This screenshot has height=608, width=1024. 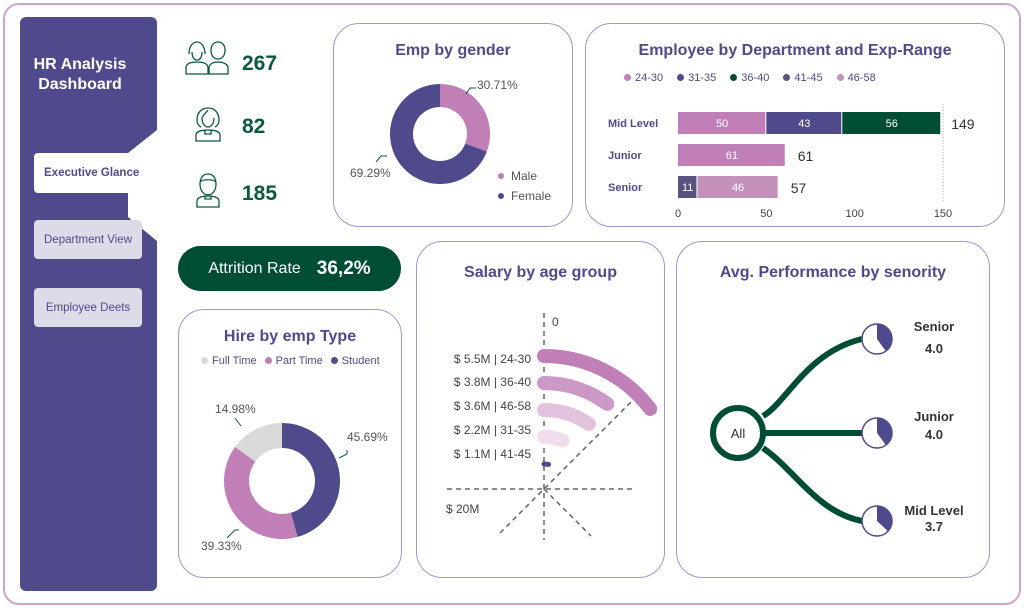 What do you see at coordinates (943, 214) in the screenshot?
I see `x-tick-label: 150` at bounding box center [943, 214].